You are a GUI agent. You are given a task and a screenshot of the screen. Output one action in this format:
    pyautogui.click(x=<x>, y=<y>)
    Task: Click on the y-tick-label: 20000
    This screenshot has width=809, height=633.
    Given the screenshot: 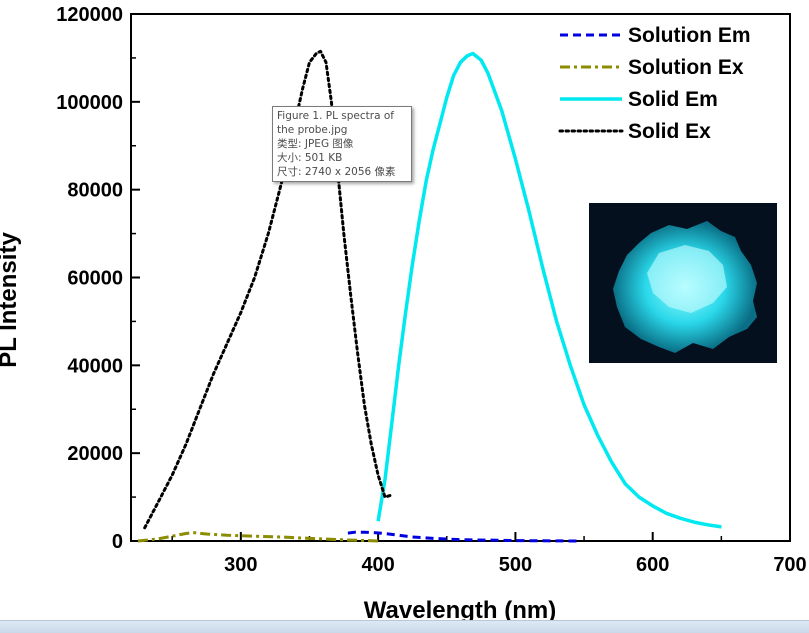 What is the action you would take?
    pyautogui.click(x=95, y=454)
    